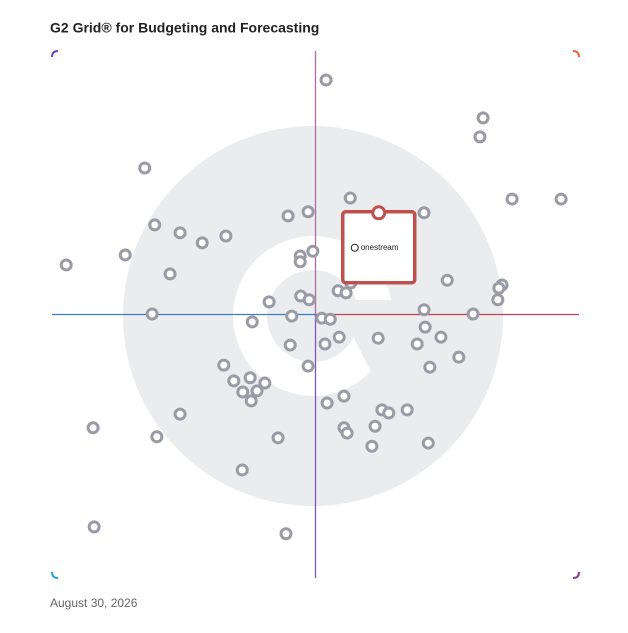  What do you see at coordinates (354, 247) in the screenshot?
I see `highlight-logo-icon` at bounding box center [354, 247].